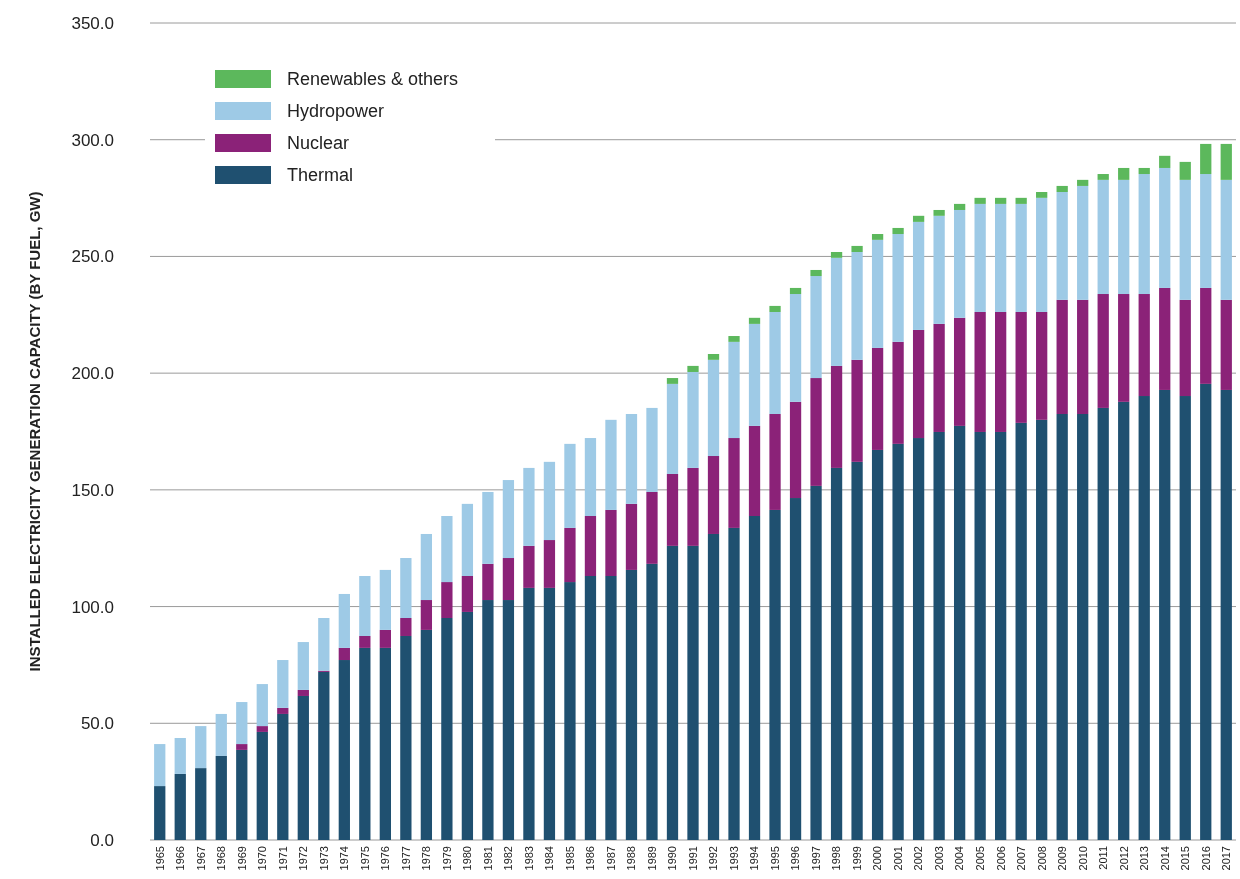 This screenshot has height=879, width=1240. What do you see at coordinates (1185, 858) in the screenshot?
I see `x-tick-label: 2015` at bounding box center [1185, 858].